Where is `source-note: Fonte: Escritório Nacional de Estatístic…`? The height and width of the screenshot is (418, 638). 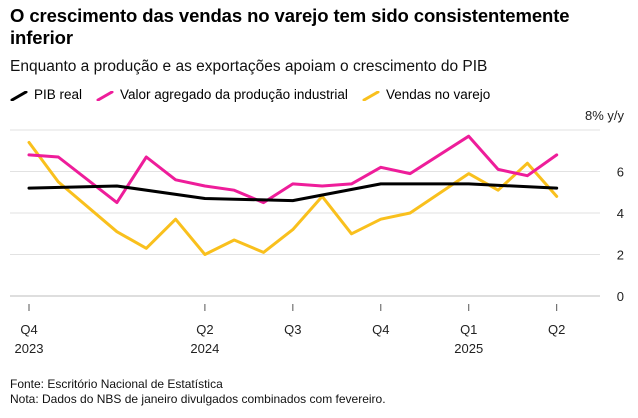 source-note: Fonte: Escritório Nacional de Estatístic… is located at coordinates (116, 384).